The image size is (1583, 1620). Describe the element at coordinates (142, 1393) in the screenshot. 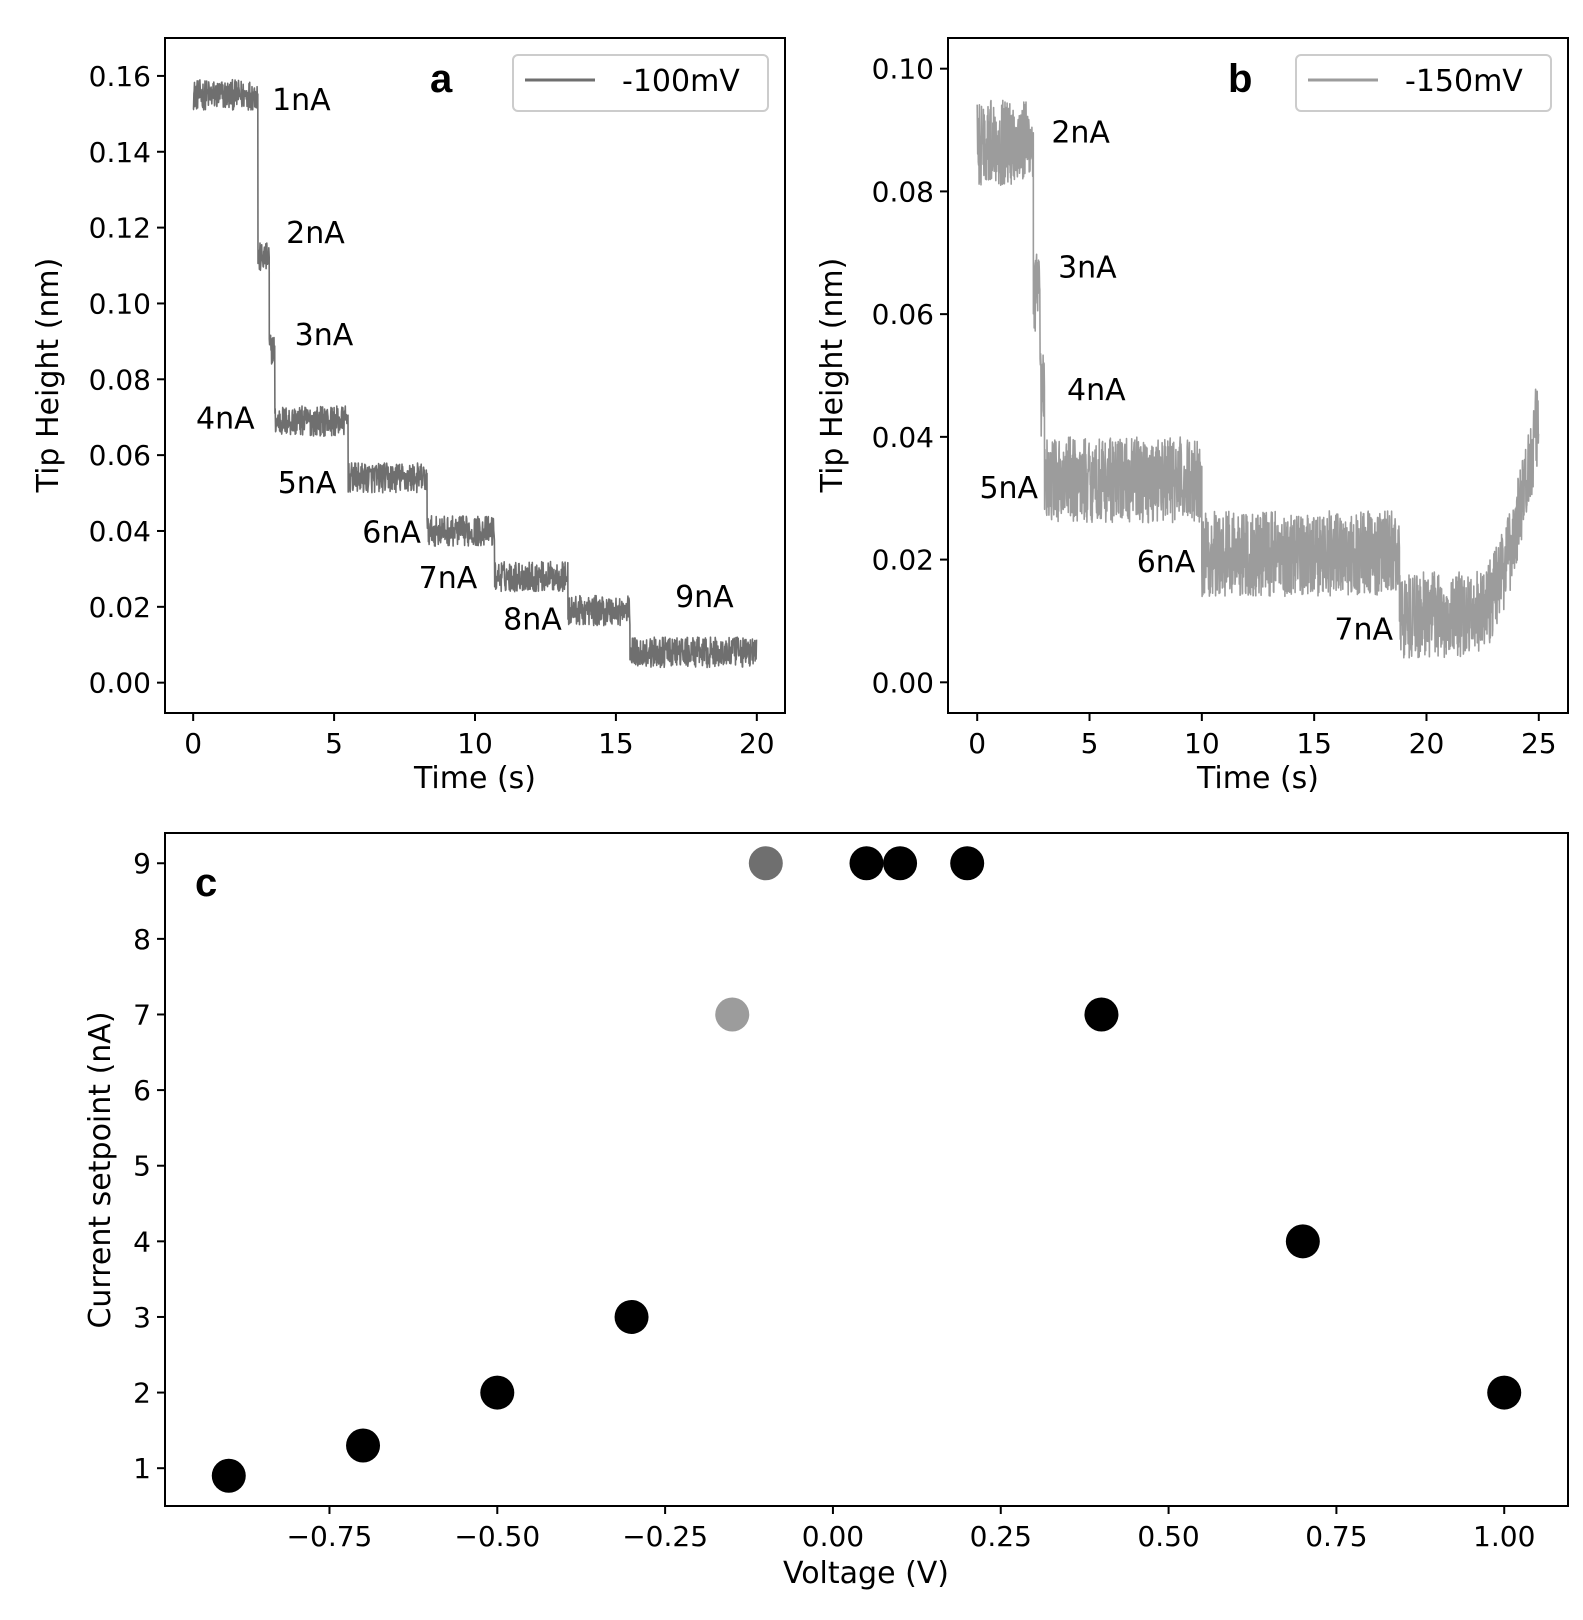

I see `y-tick-label: 2` at that location.